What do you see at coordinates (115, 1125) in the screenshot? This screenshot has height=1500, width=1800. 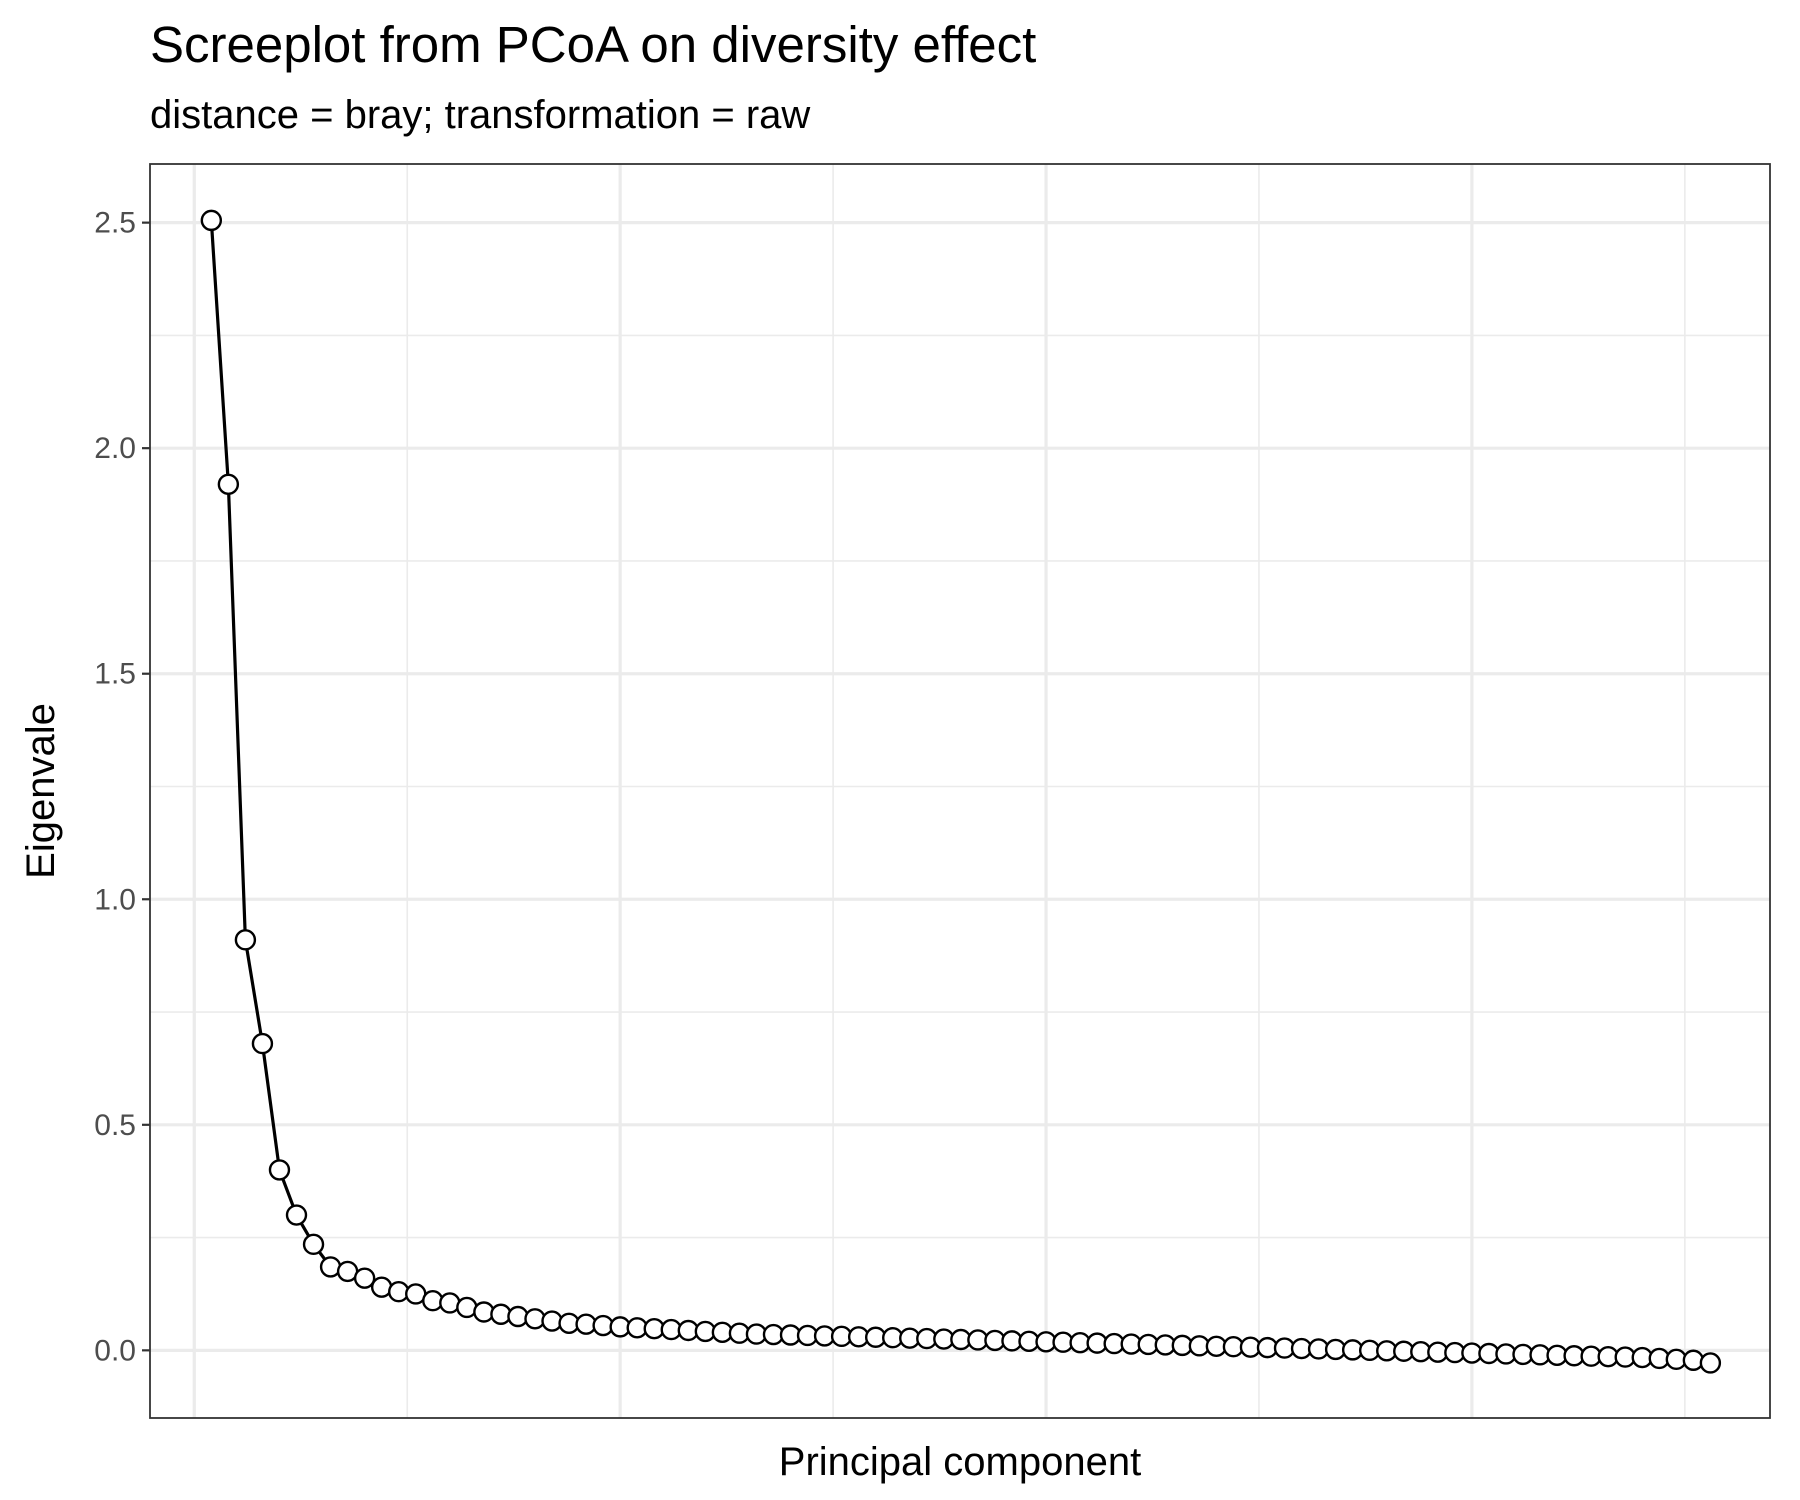 I see `y-tick-label: 0.5` at bounding box center [115, 1125].